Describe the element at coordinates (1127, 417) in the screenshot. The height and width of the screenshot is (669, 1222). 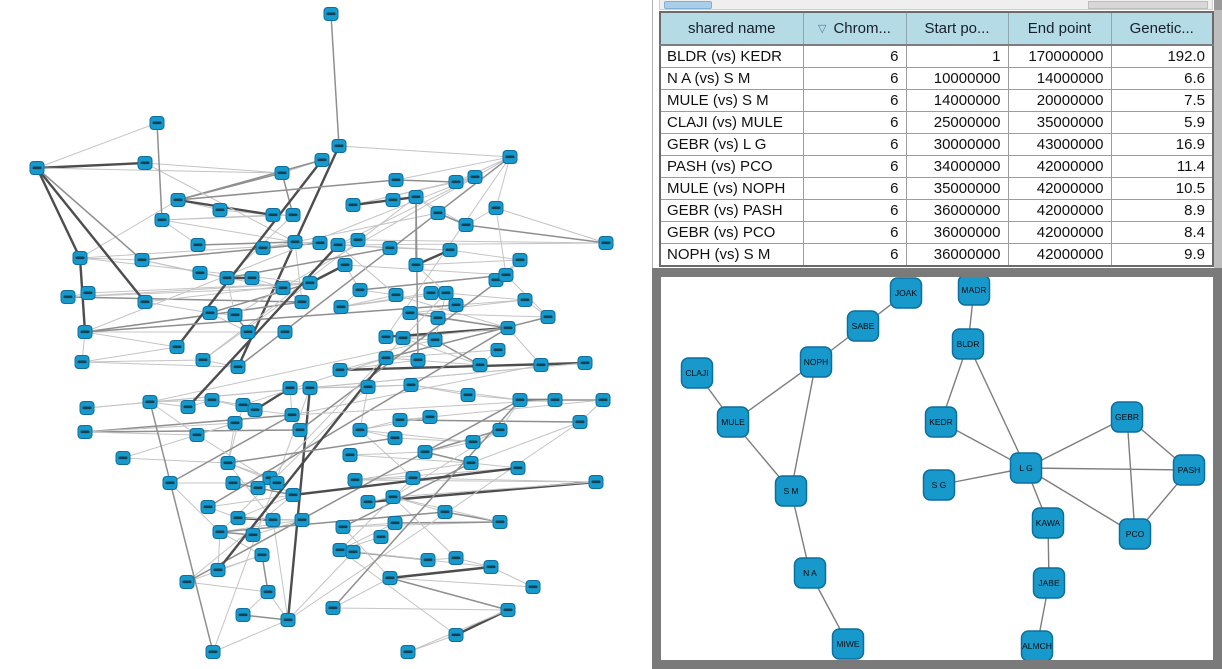
I see `network-node-gebr: GEBR` at that location.